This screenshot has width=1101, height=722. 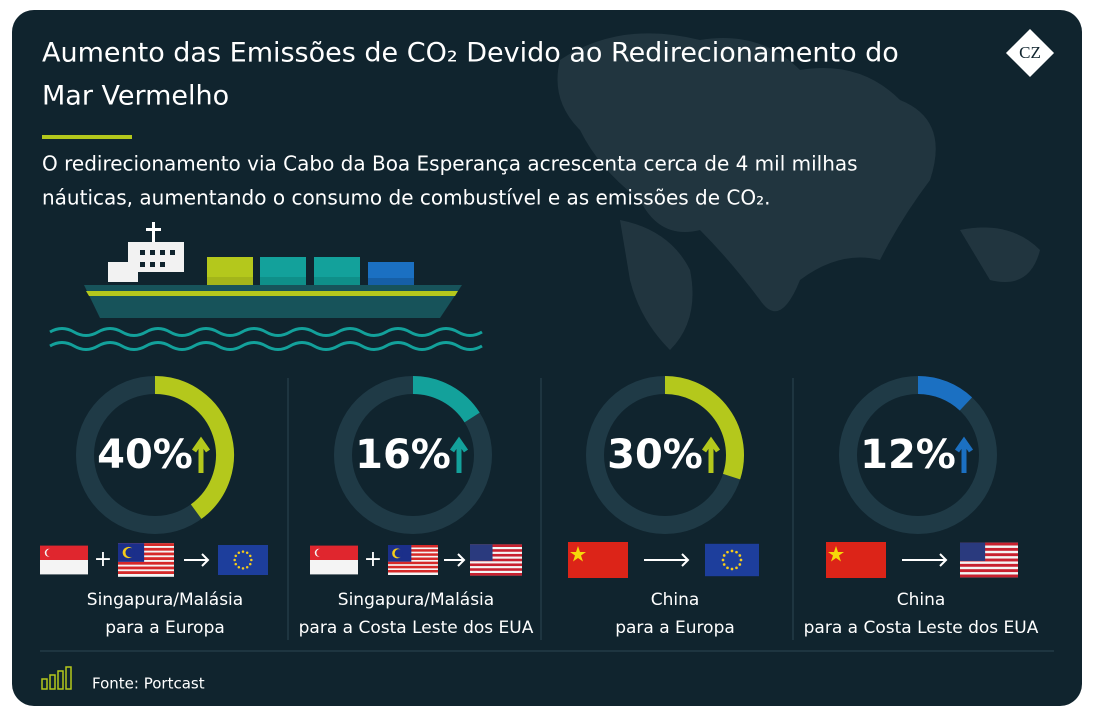 What do you see at coordinates (529, 560) in the screenshot?
I see `flags: + +` at bounding box center [529, 560].